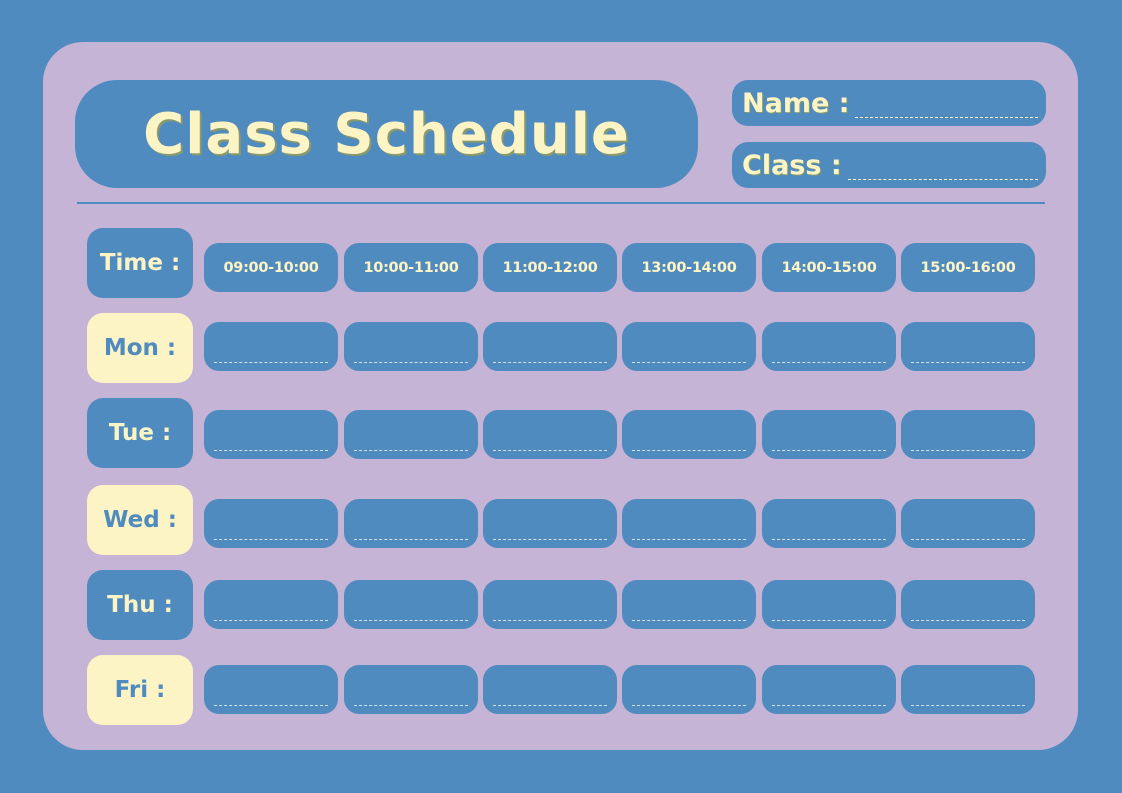 Image resolution: width=1122 pixels, height=793 pixels. Describe the element at coordinates (550, 267) in the screenshot. I see `time-slot-header: 11:00-12:00` at that location.